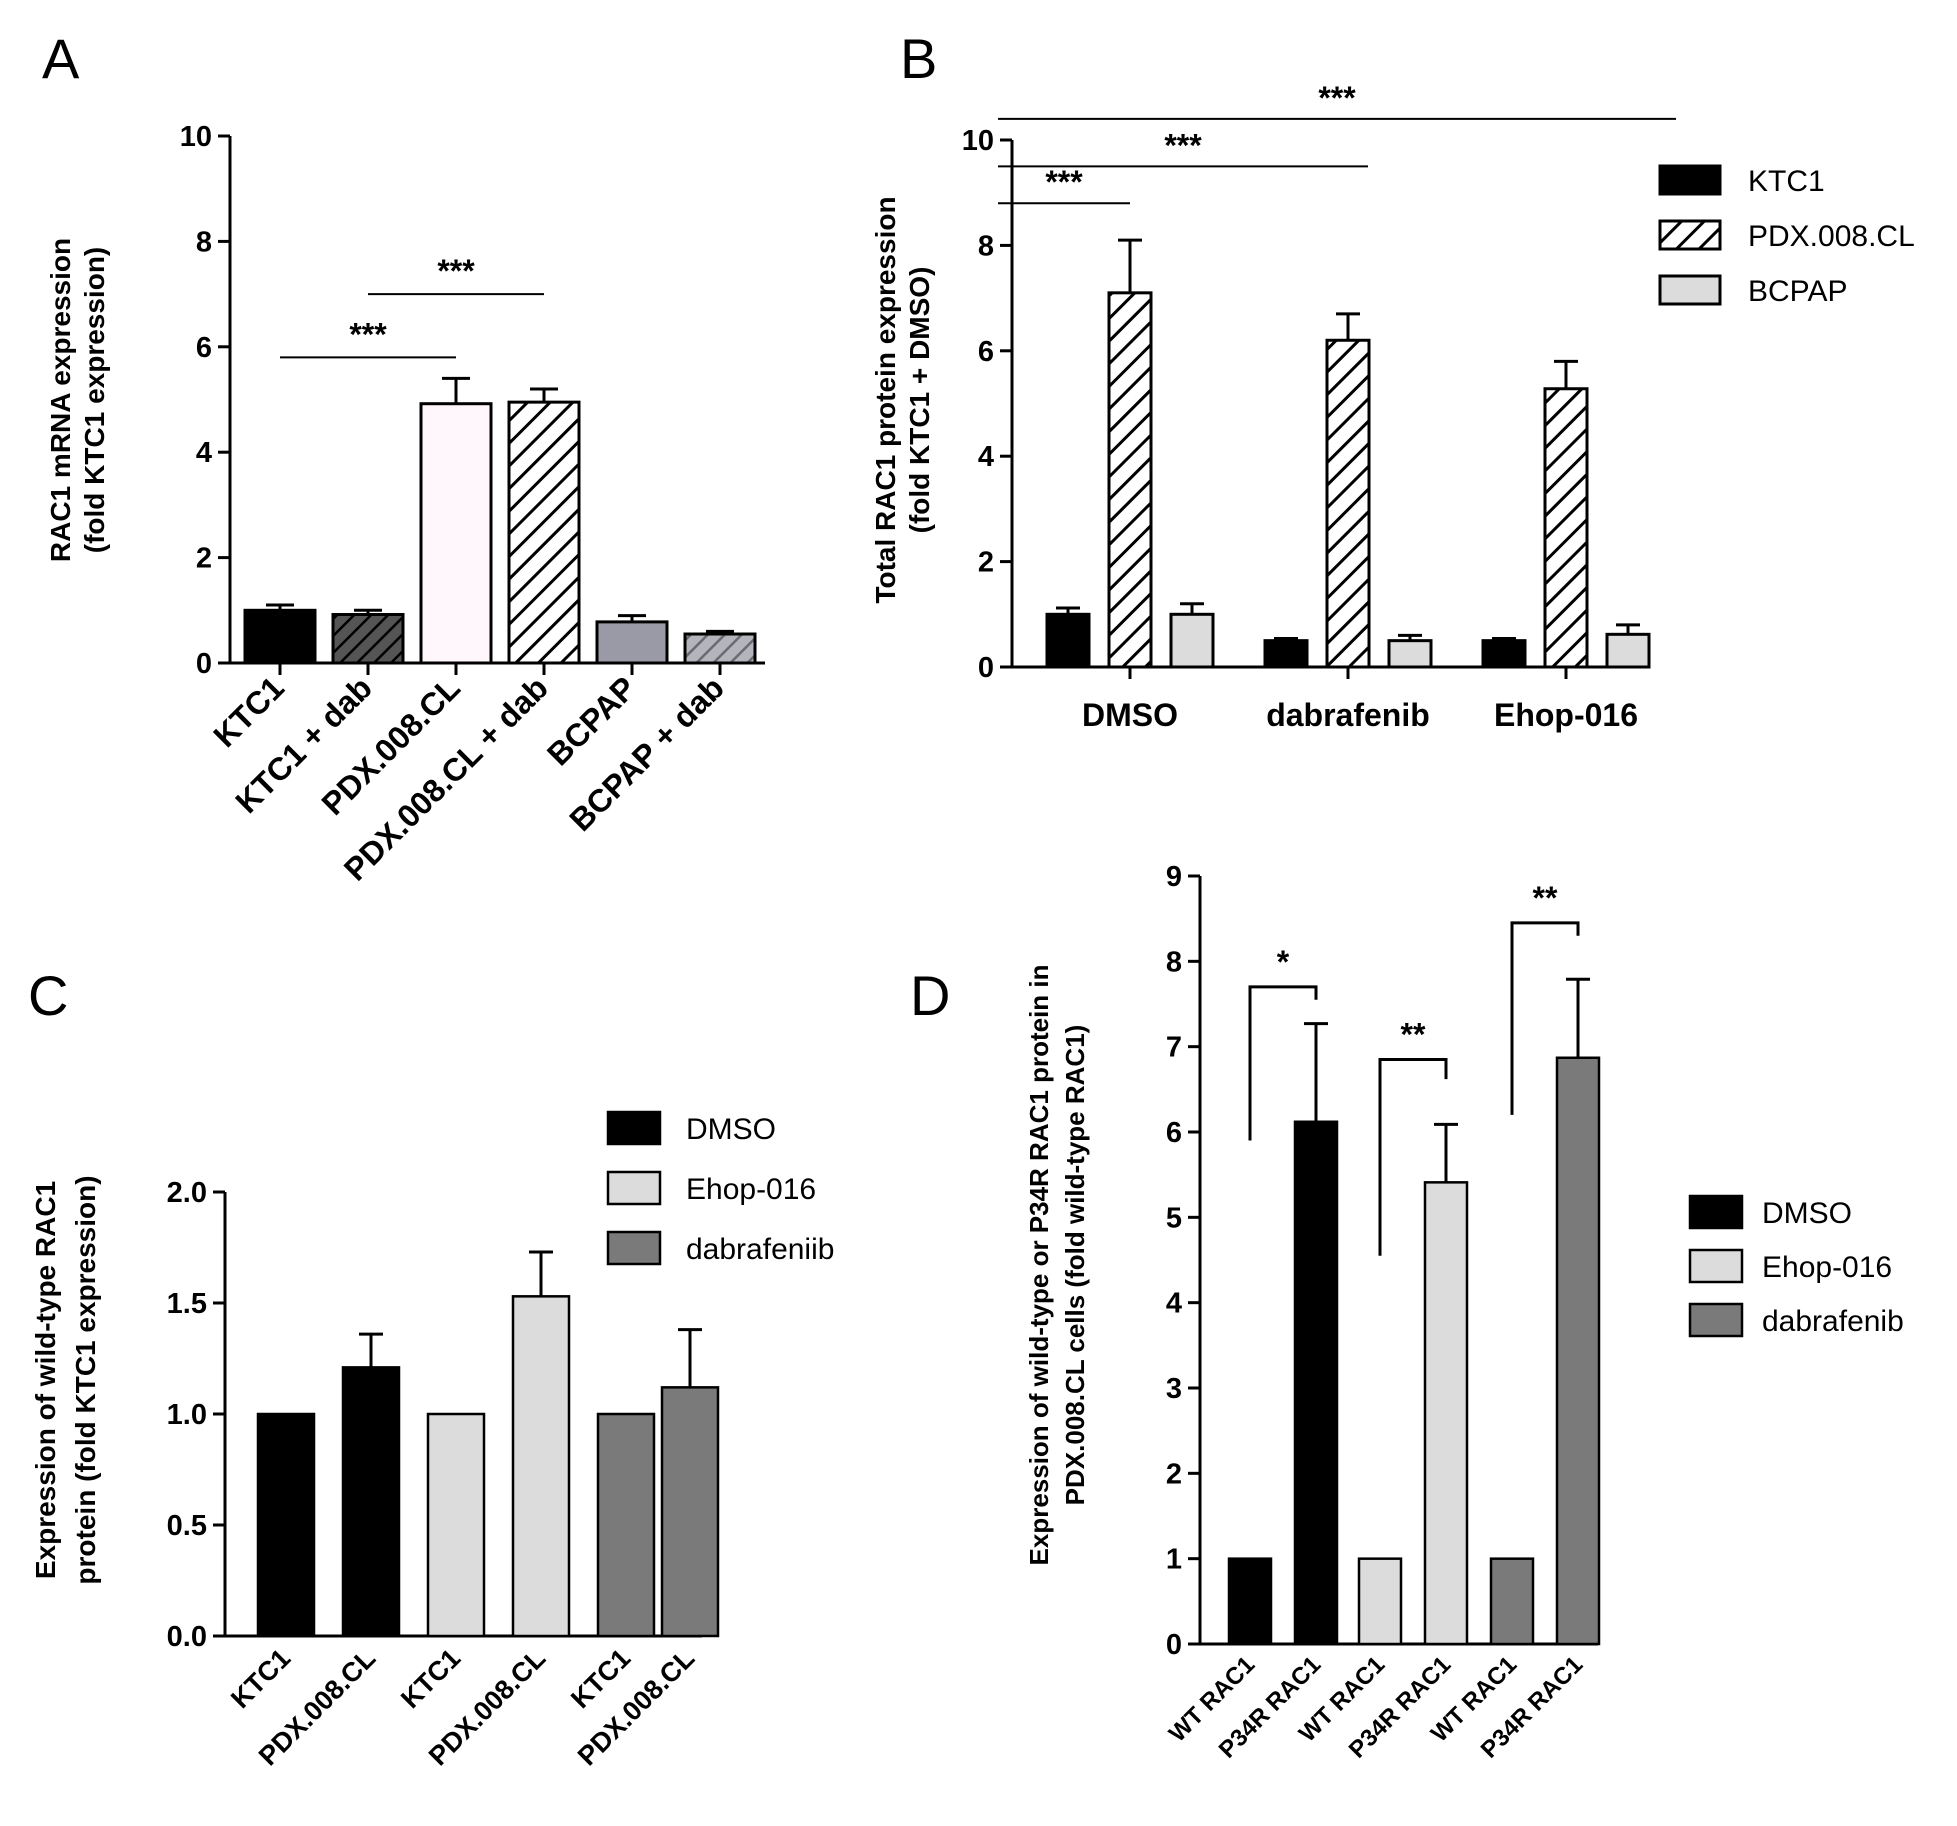 This screenshot has height=1826, width=1957. What do you see at coordinates (1833, 1321) in the screenshot?
I see `legend-label: dabrafenib` at bounding box center [1833, 1321].